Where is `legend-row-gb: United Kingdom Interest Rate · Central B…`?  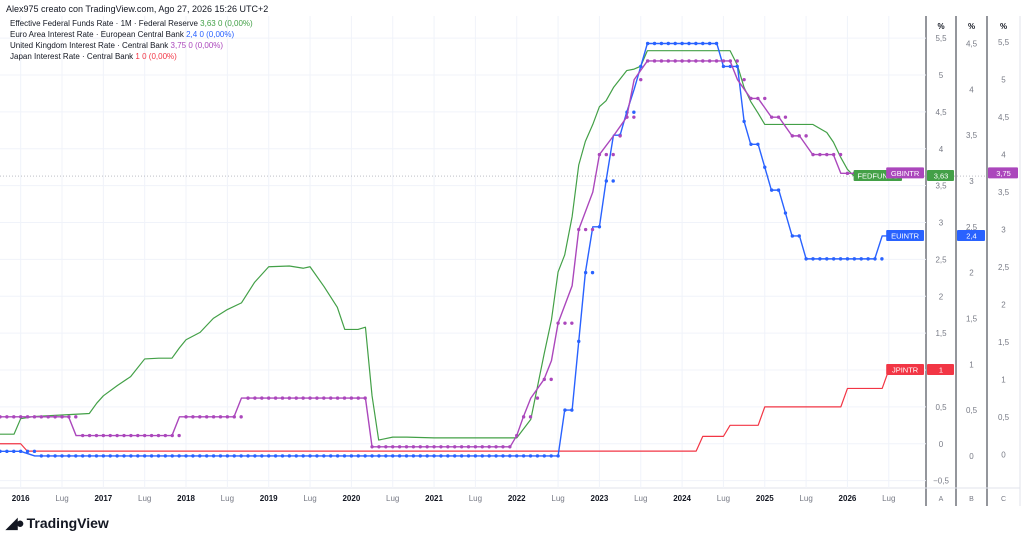 legend-row-gb: United Kingdom Interest Rate · Central B… is located at coordinates (131, 45).